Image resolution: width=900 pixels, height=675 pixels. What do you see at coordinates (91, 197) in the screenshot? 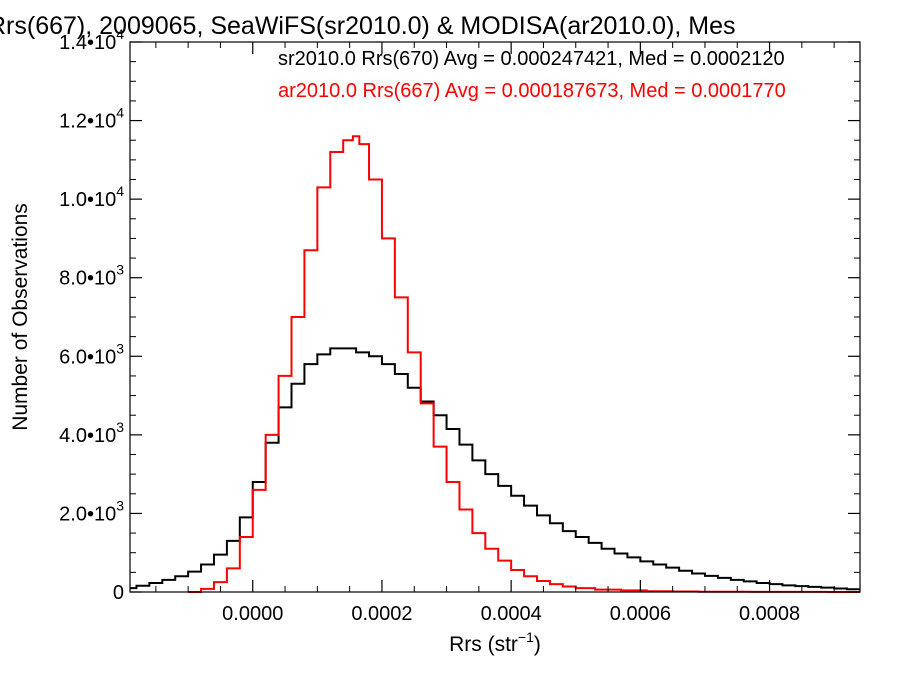
I see `y-tick-label-5: 1.0•104` at bounding box center [91, 197].